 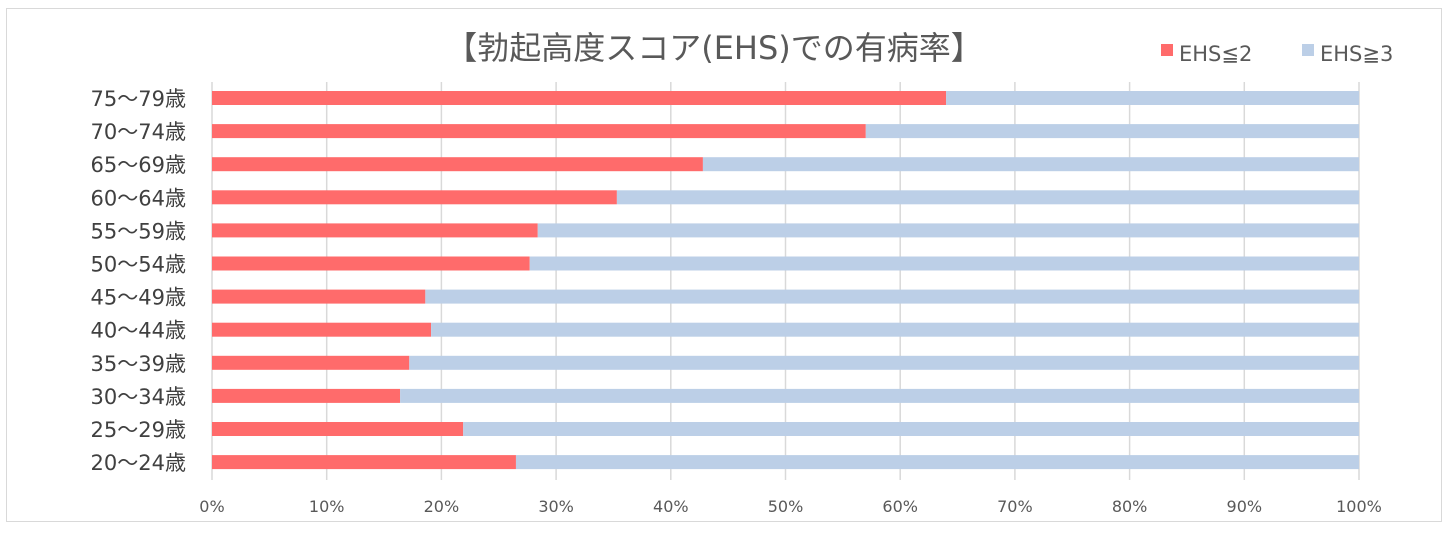 What do you see at coordinates (556, 506) in the screenshot?
I see `x-tick-label: 30%` at bounding box center [556, 506].